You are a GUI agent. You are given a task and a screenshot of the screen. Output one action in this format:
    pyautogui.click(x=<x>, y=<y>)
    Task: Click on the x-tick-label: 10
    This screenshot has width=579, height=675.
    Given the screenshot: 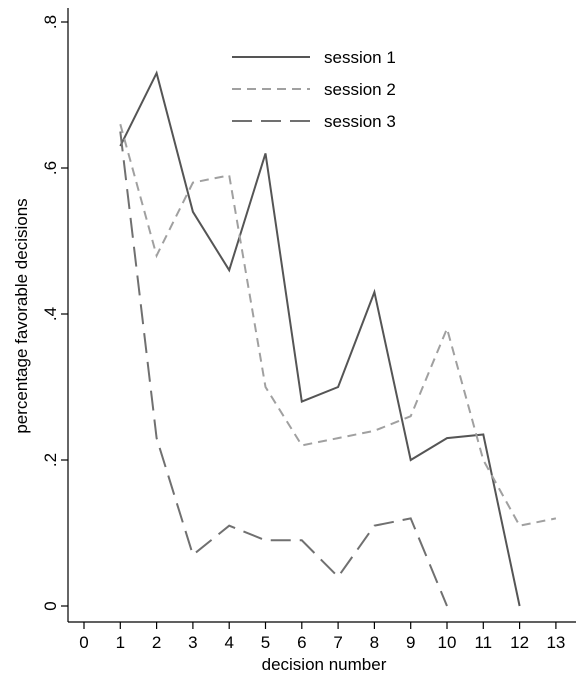 What is the action you would take?
    pyautogui.click(x=447, y=642)
    